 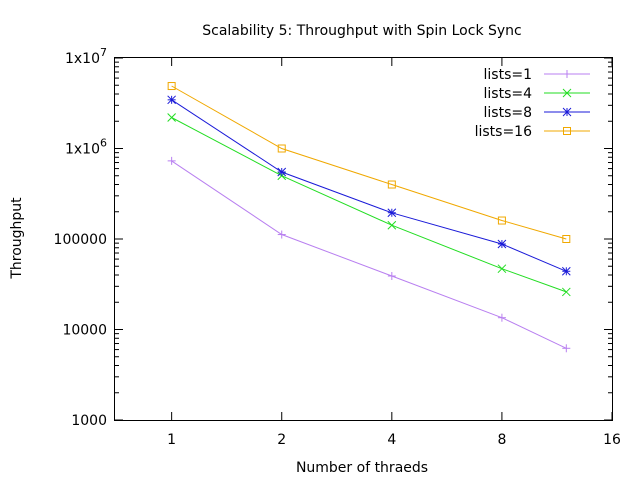 I want to click on legend: lists=1 lists=4 lists=8 lists=16, so click(x=532, y=103).